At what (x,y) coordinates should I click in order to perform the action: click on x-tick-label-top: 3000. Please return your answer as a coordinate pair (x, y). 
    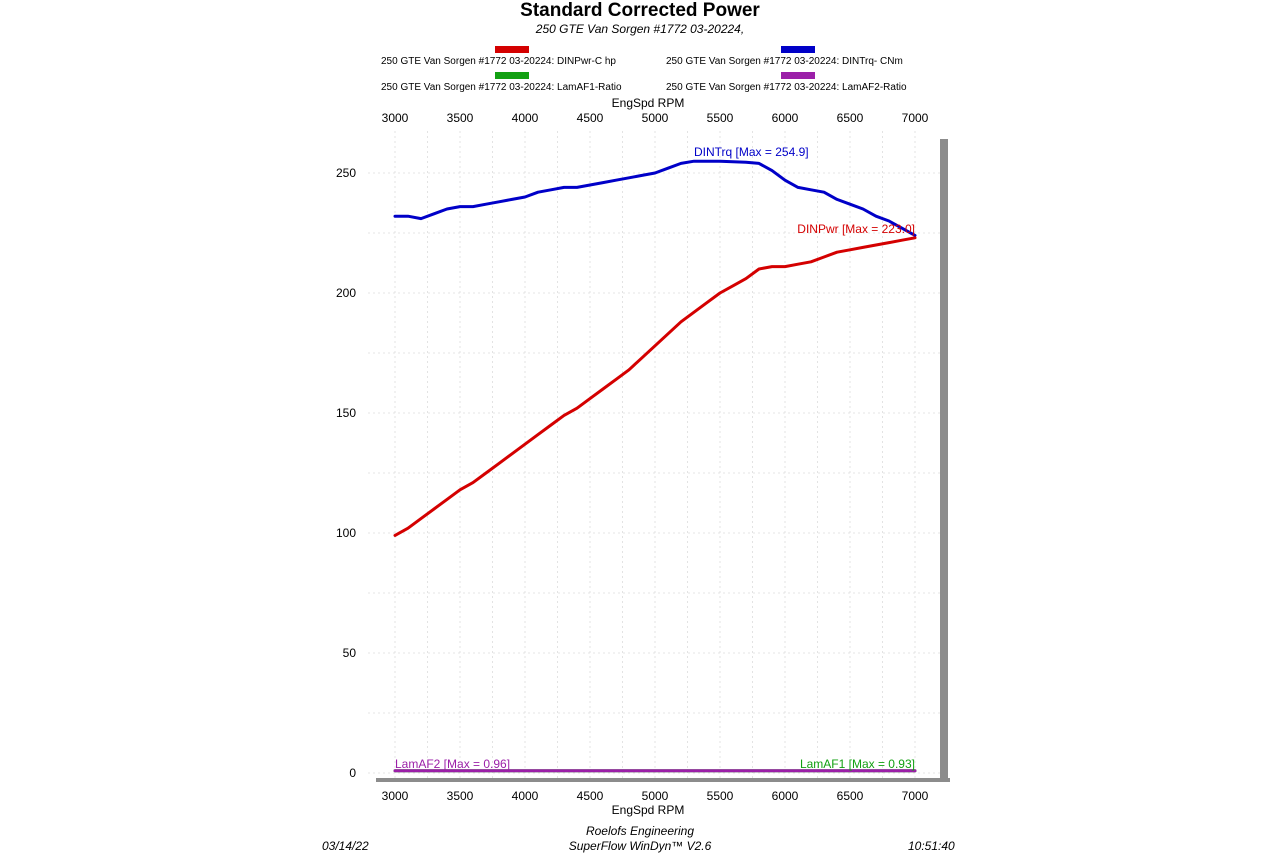
    Looking at the image, I should click on (395, 118).